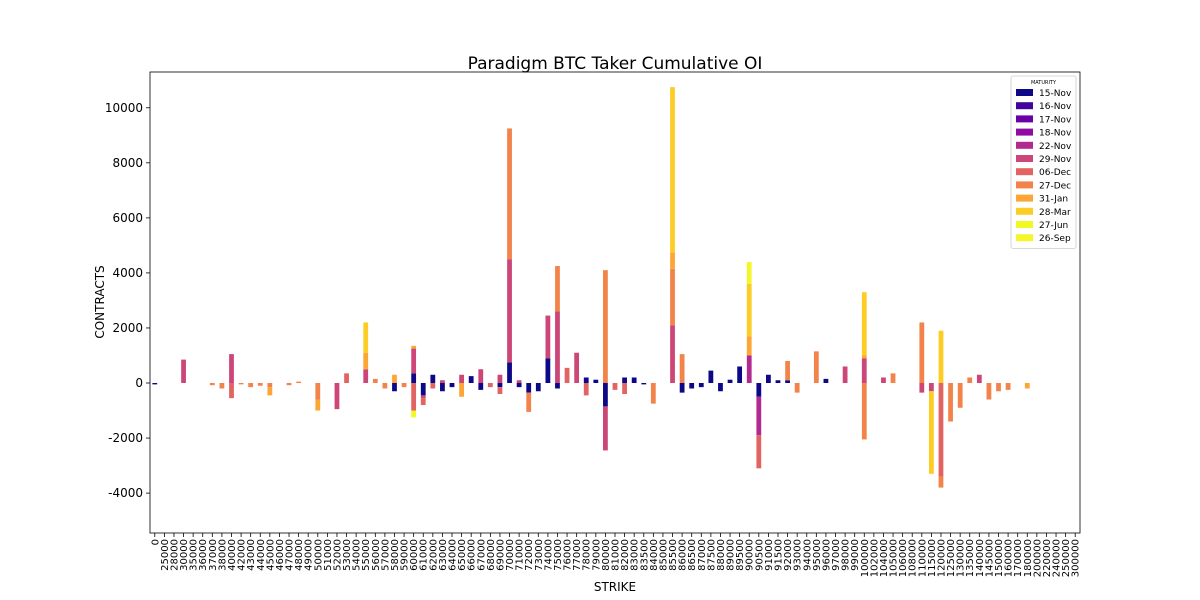 The width and height of the screenshot is (1200, 600). What do you see at coordinates (817, 555) in the screenshot?
I see `x-tick-label: 95000` at bounding box center [817, 555].